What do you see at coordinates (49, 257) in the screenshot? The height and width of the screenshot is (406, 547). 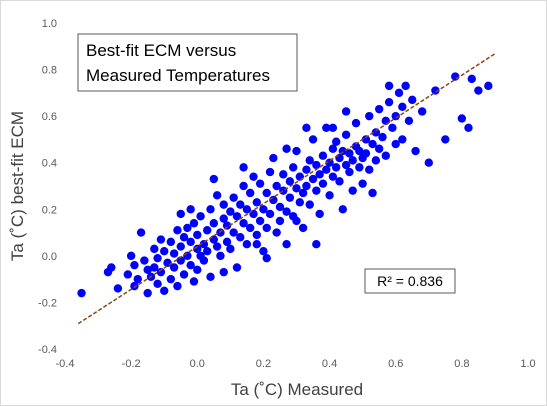 I see `y-tick-label: 0.0` at bounding box center [49, 257].